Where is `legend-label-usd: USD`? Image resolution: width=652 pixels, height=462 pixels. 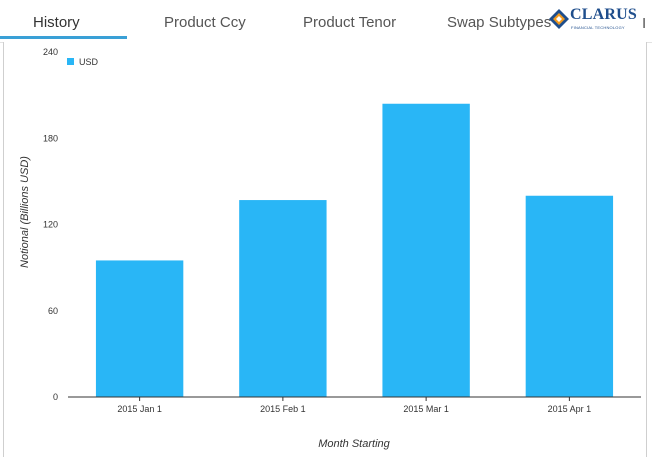 legend-label-usd: USD is located at coordinates (89, 62).